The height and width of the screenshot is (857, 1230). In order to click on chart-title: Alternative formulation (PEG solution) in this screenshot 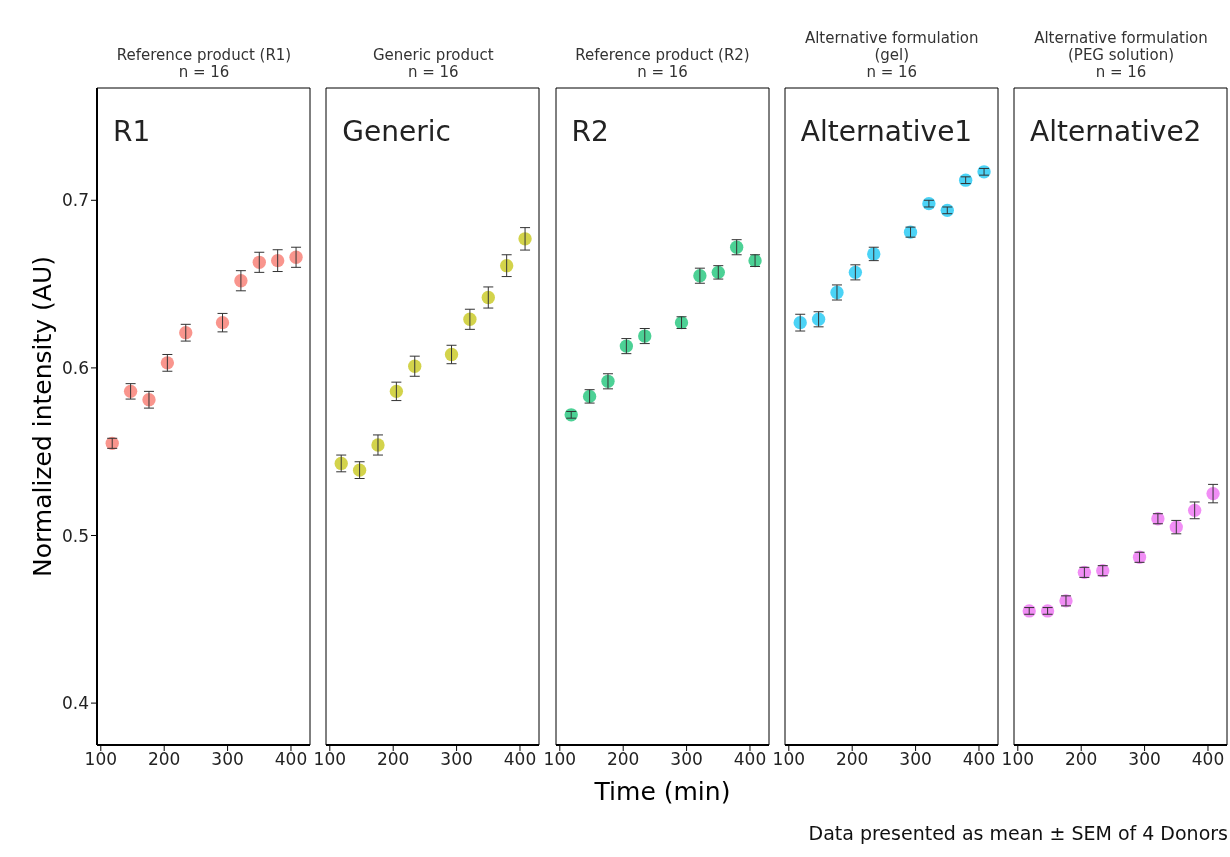, I will do `click(1121, 46)`.